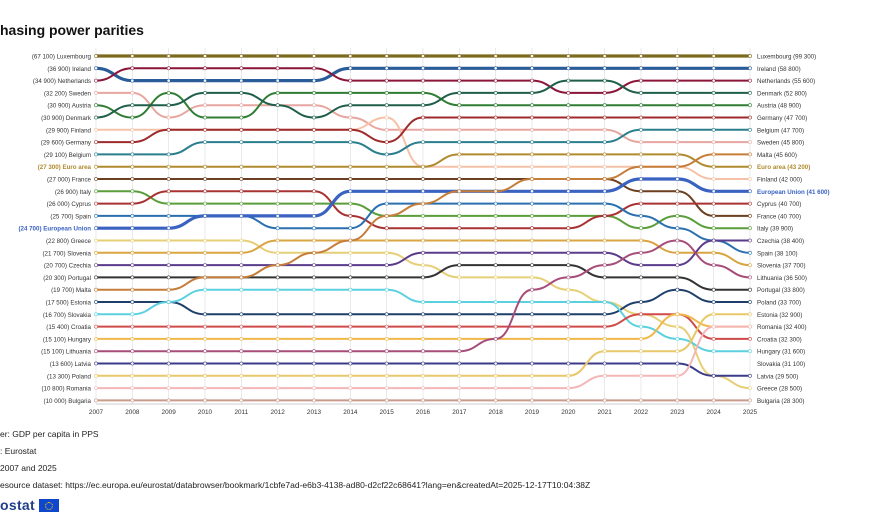 Image resolution: width=890 pixels, height=530 pixels. Describe the element at coordinates (568, 56) in the screenshot. I see `point-luxembourg-2020` at that location.